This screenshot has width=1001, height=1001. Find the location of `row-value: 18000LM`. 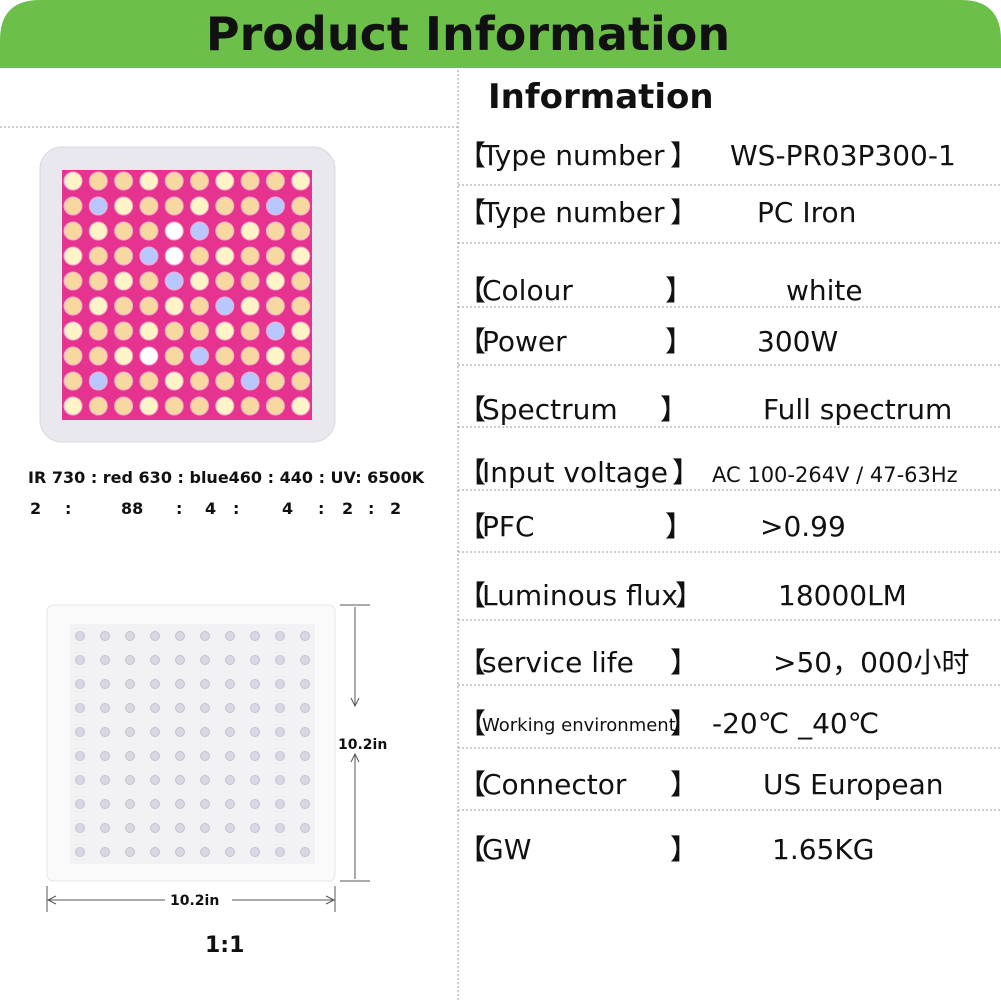

row-value: 18000LM is located at coordinates (842, 595).